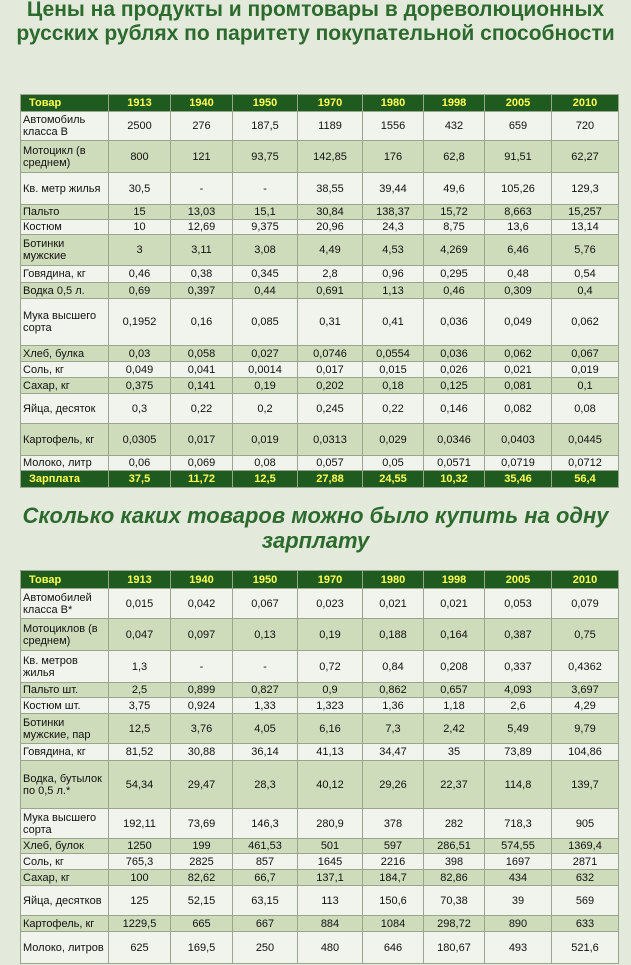  Describe the element at coordinates (454, 188) in the screenshot. I see `cell: 49,6` at that location.